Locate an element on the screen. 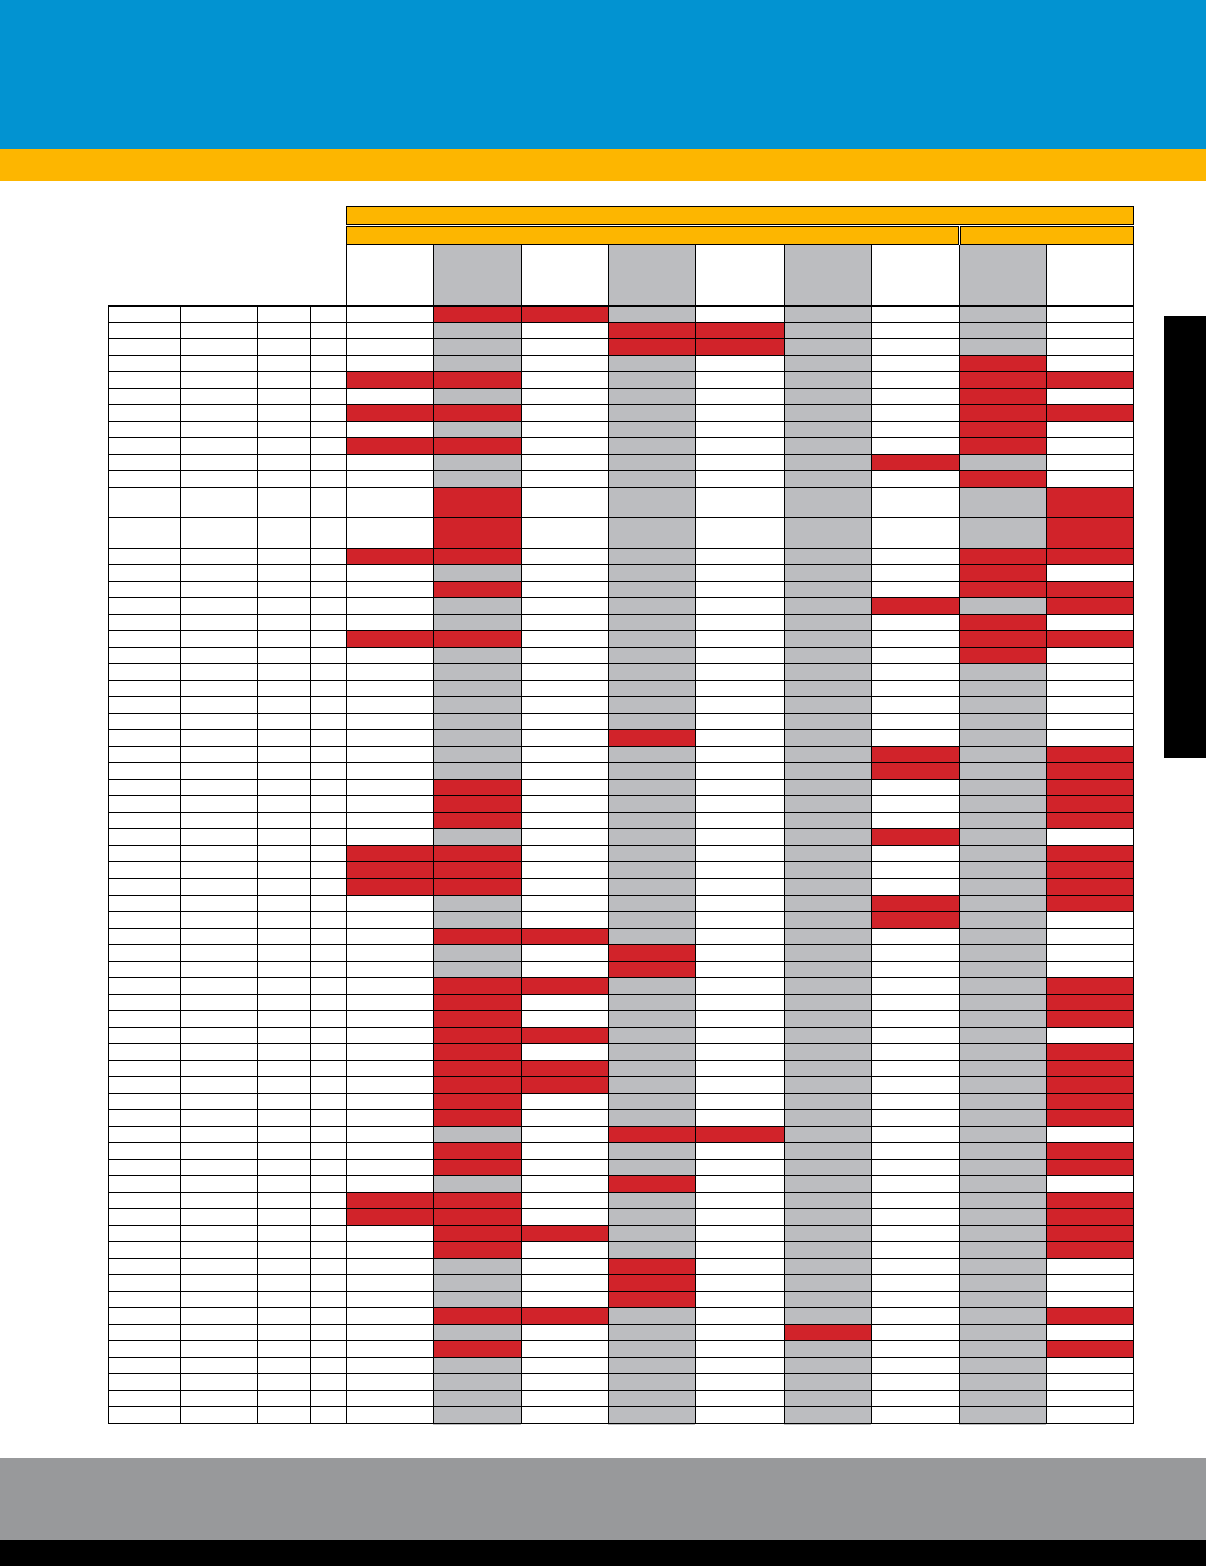  column-group-bar-top is located at coordinates (740, 215).